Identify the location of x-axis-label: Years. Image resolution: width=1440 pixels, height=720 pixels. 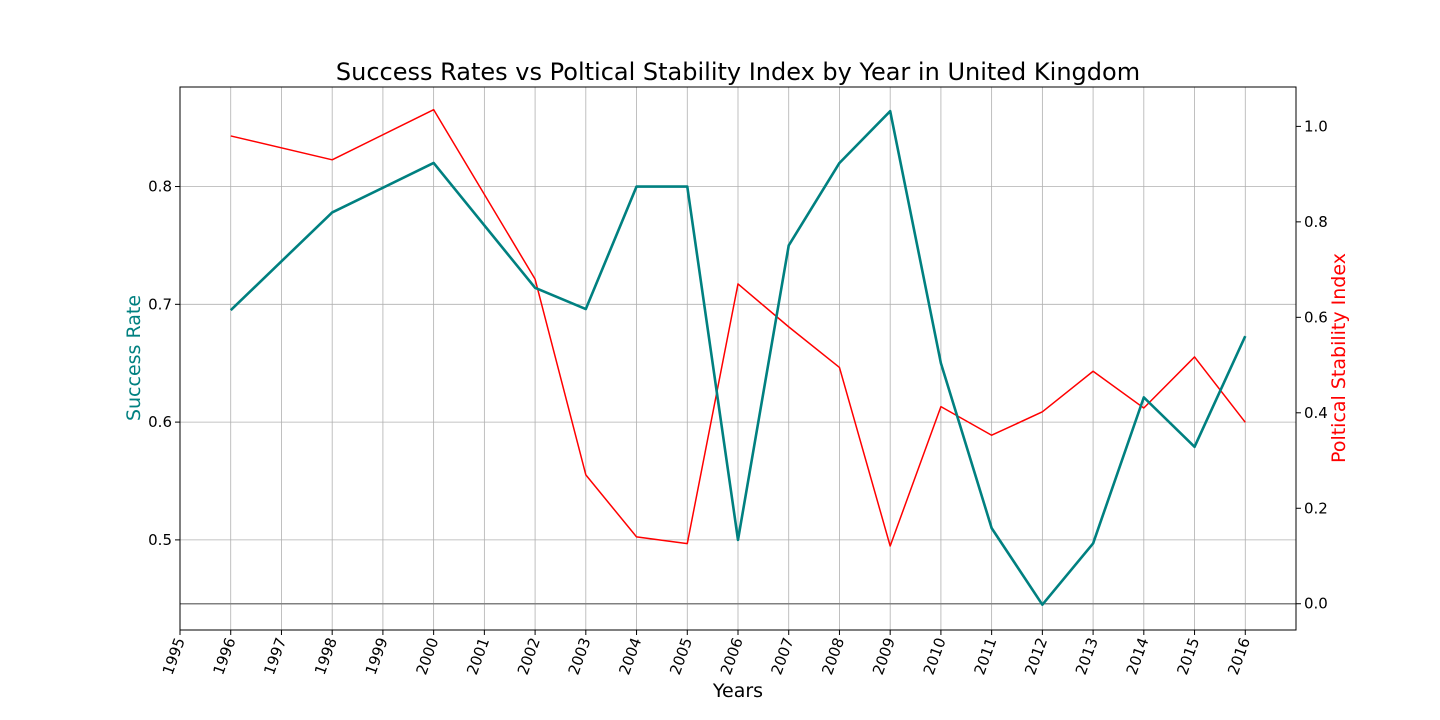
(737, 691).